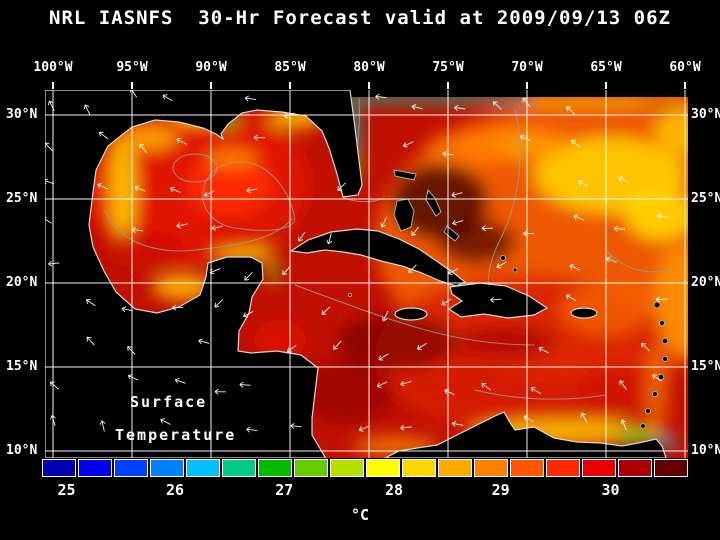 The height and width of the screenshot is (540, 720). I want to click on island-turks, so click(503, 258).